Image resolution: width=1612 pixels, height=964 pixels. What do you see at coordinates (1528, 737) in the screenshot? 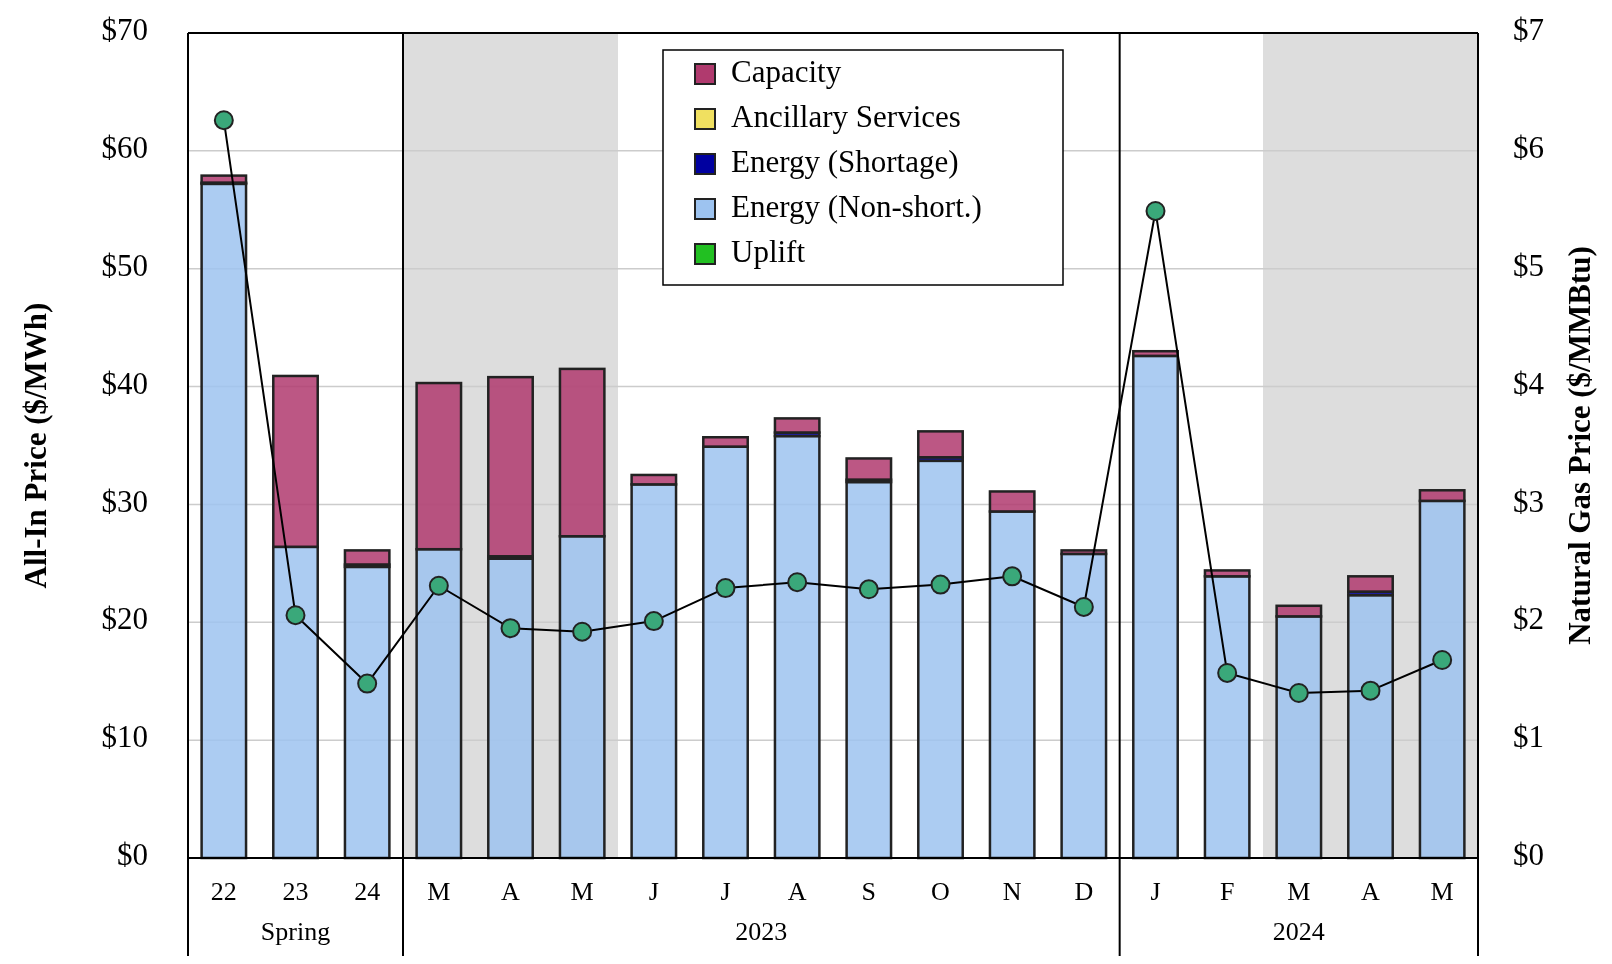
I see `y2-tick-label: $1` at bounding box center [1528, 737].